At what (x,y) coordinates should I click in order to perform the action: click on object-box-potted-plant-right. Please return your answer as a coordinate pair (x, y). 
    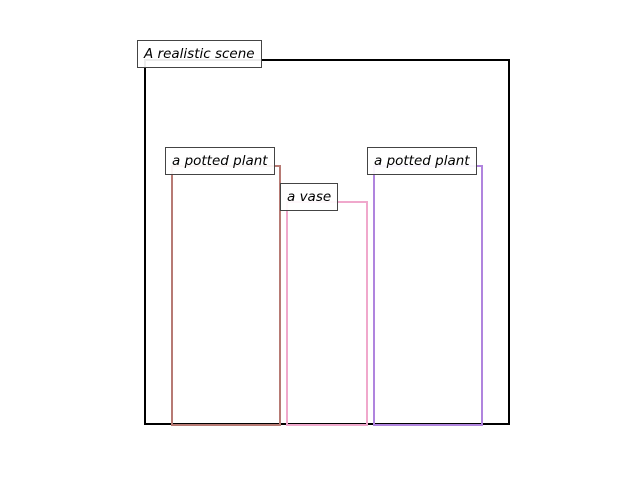
    Looking at the image, I should click on (428, 295).